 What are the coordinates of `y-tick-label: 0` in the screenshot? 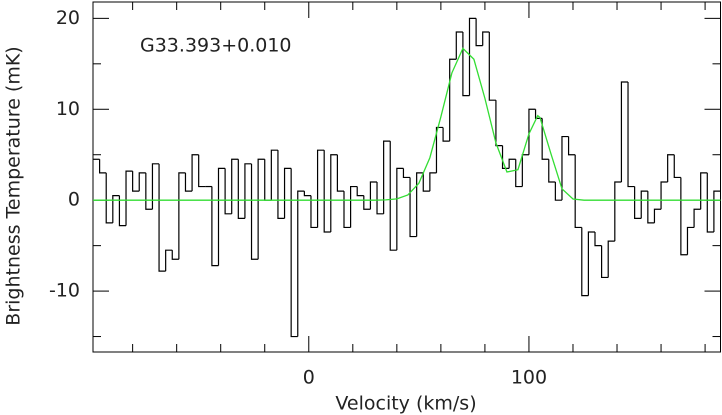 It's located at (74, 200).